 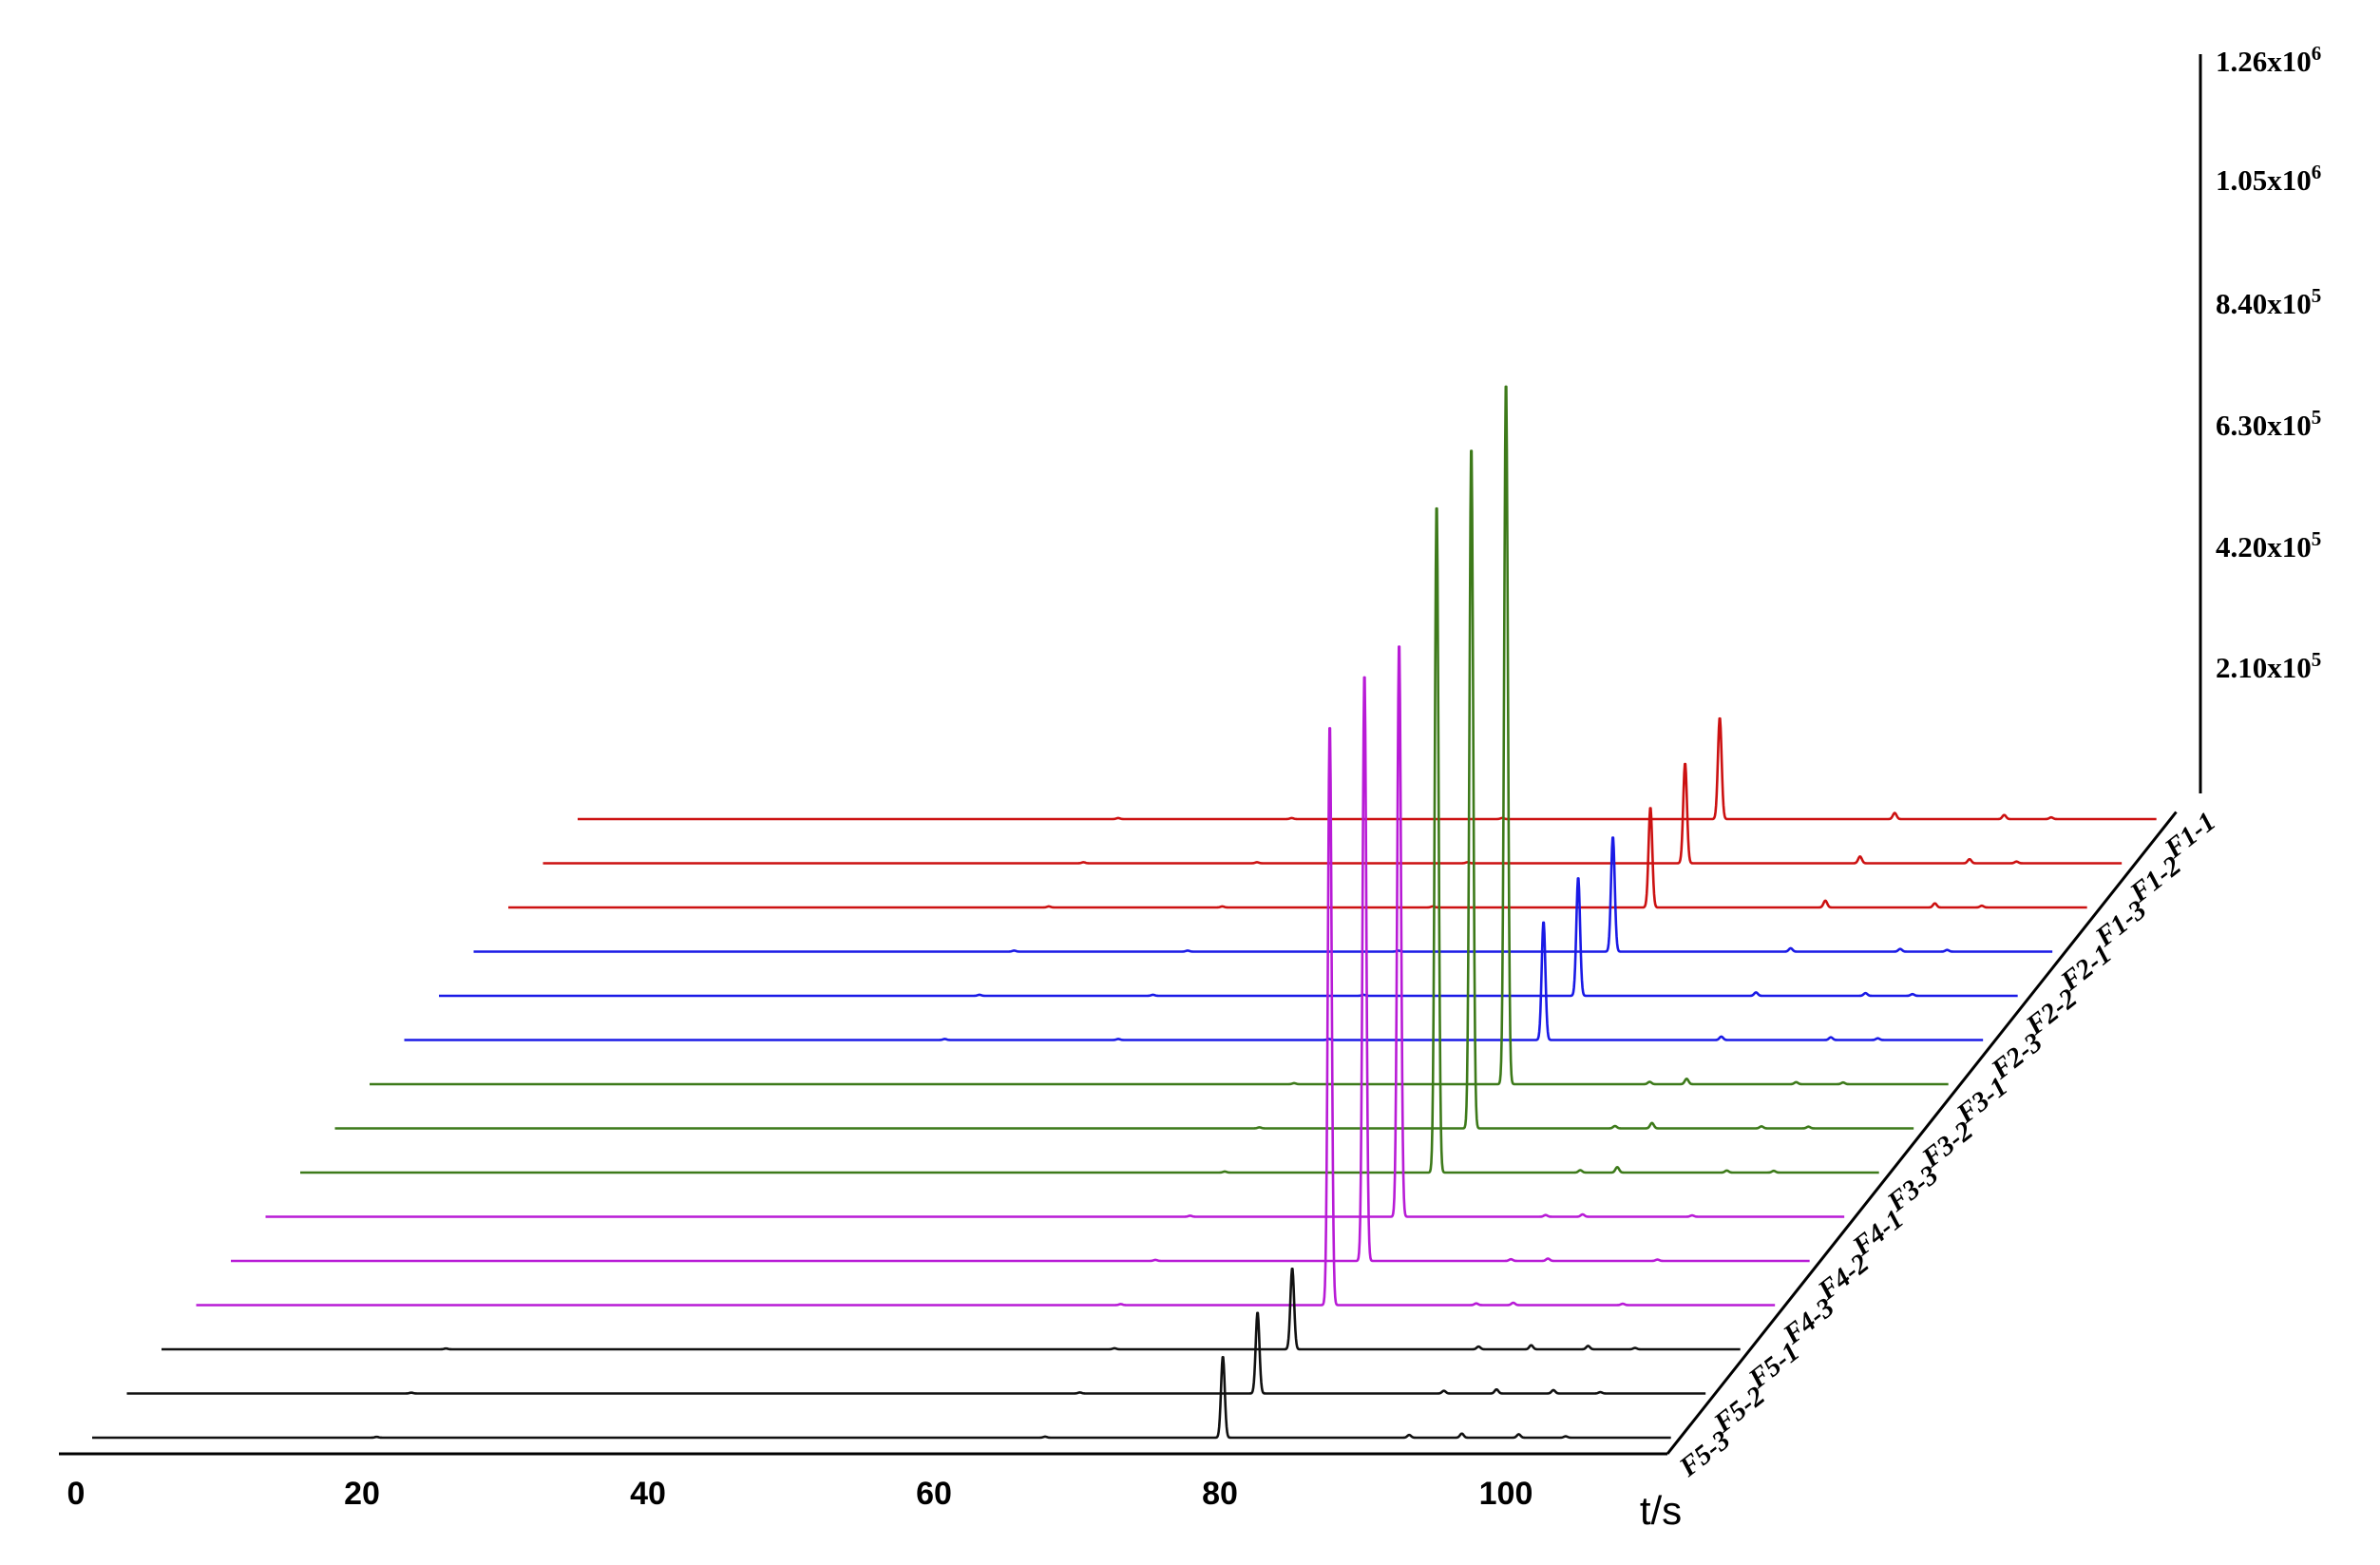 I want to click on depth-axis-line, so click(x=1922, y=1133).